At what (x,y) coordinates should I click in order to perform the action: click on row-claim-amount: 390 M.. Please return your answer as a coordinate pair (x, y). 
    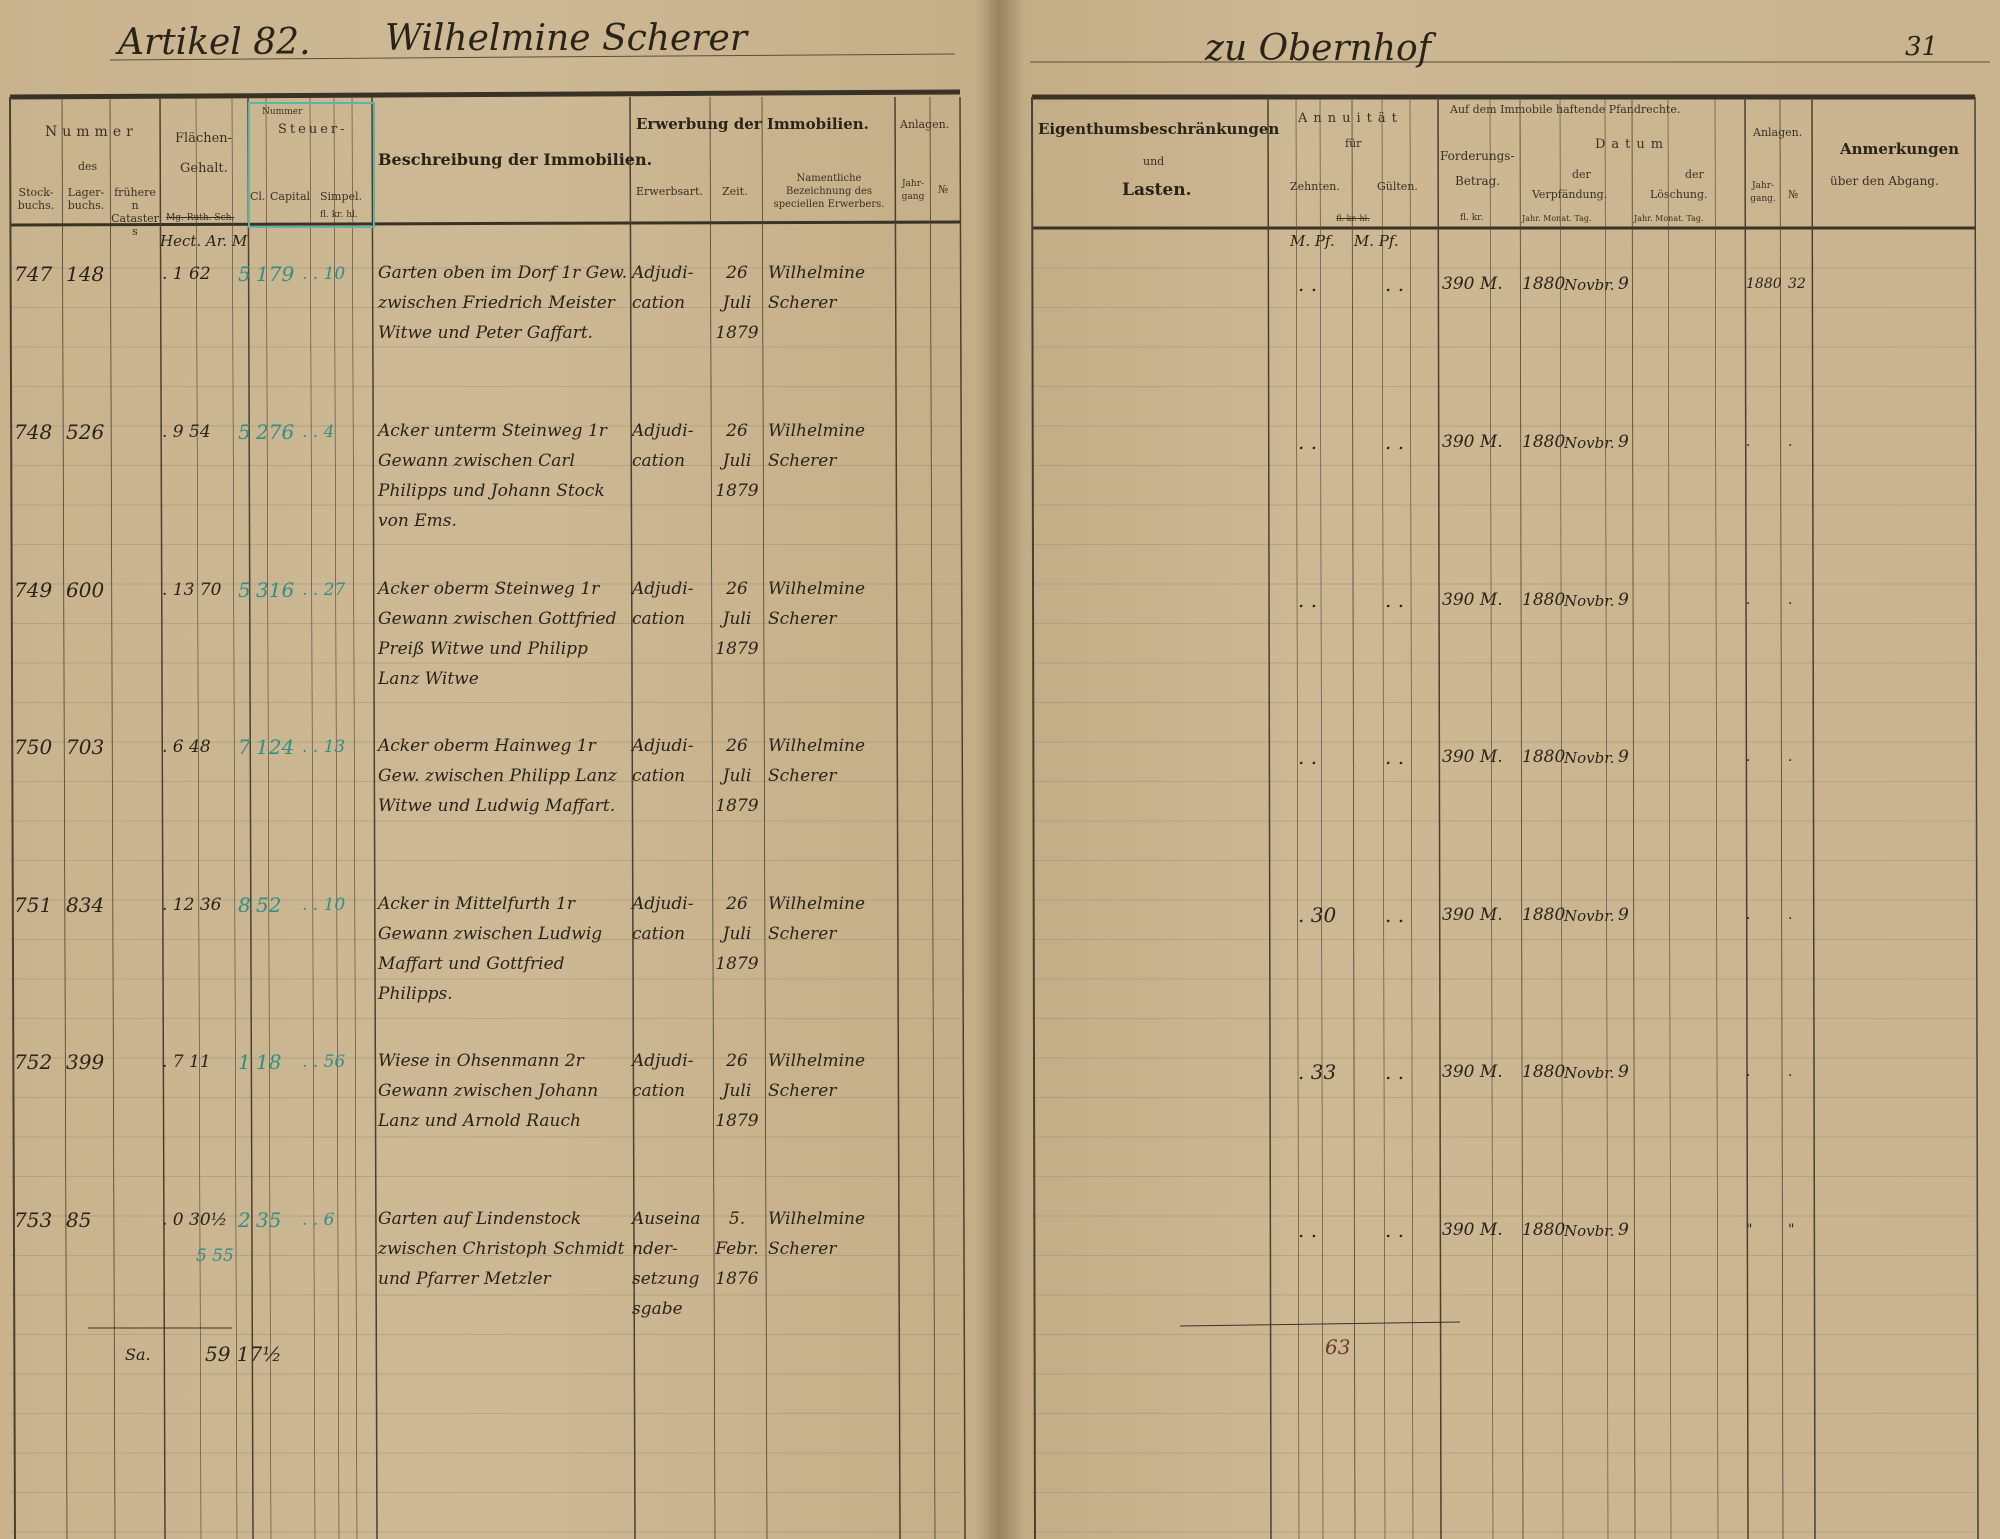
    Looking at the image, I should click on (1472, 600).